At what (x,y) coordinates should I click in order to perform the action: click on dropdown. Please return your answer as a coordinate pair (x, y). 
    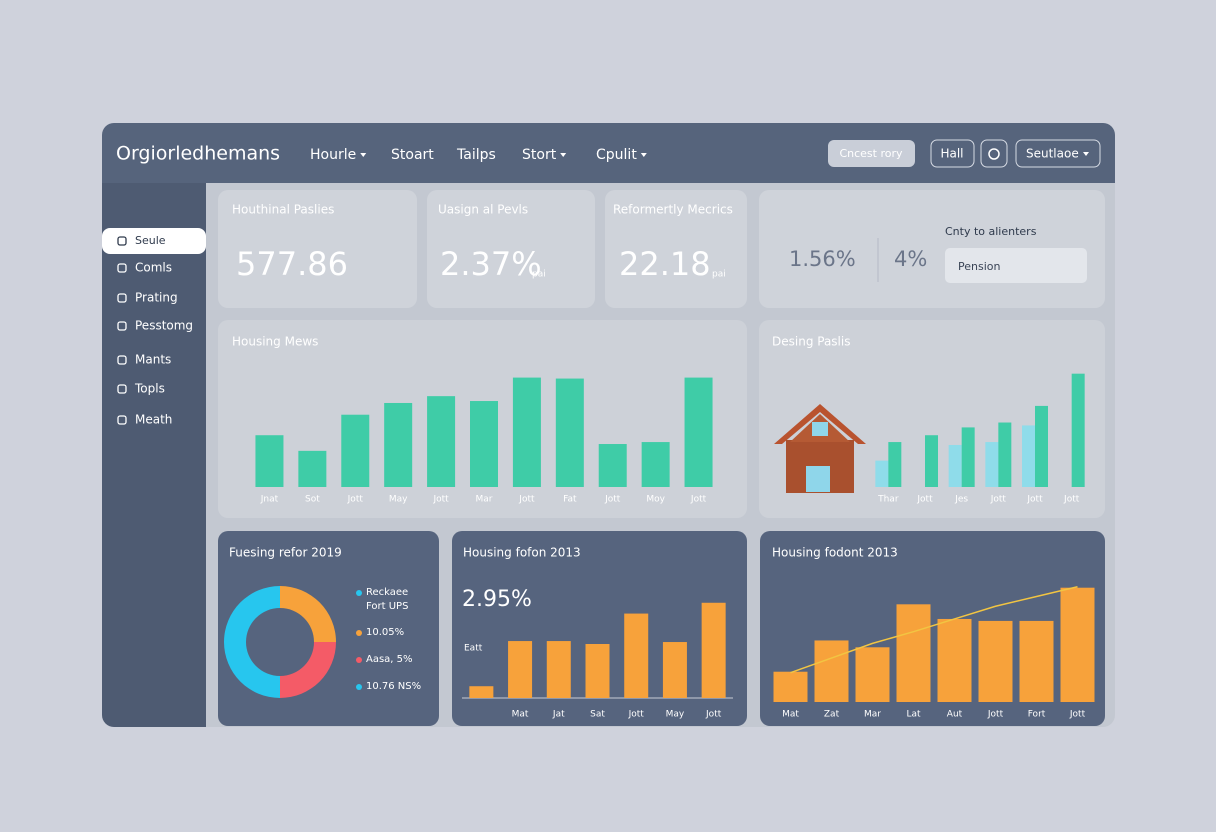
    Looking at the image, I should click on (1058, 153).